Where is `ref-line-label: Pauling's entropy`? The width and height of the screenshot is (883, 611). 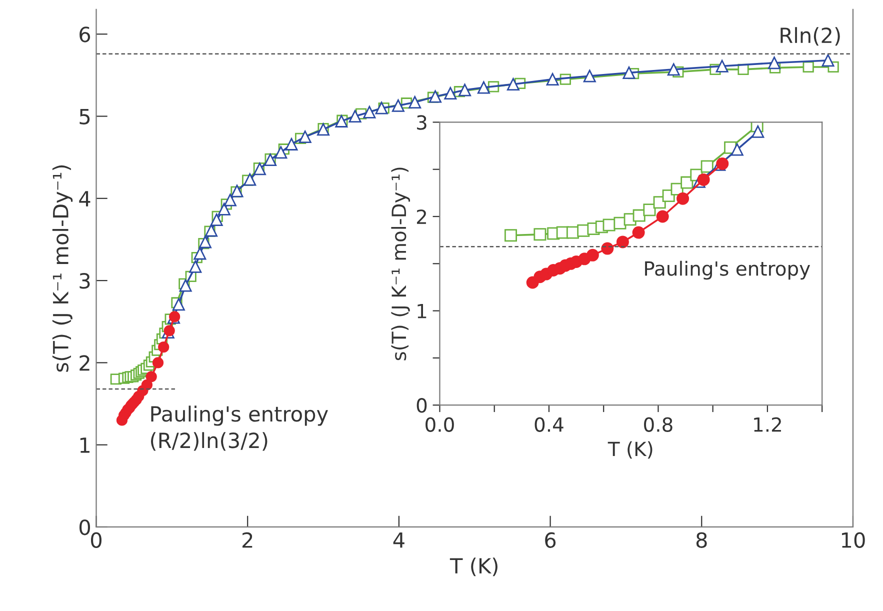
ref-line-label: Pauling's entropy is located at coordinates (727, 270).